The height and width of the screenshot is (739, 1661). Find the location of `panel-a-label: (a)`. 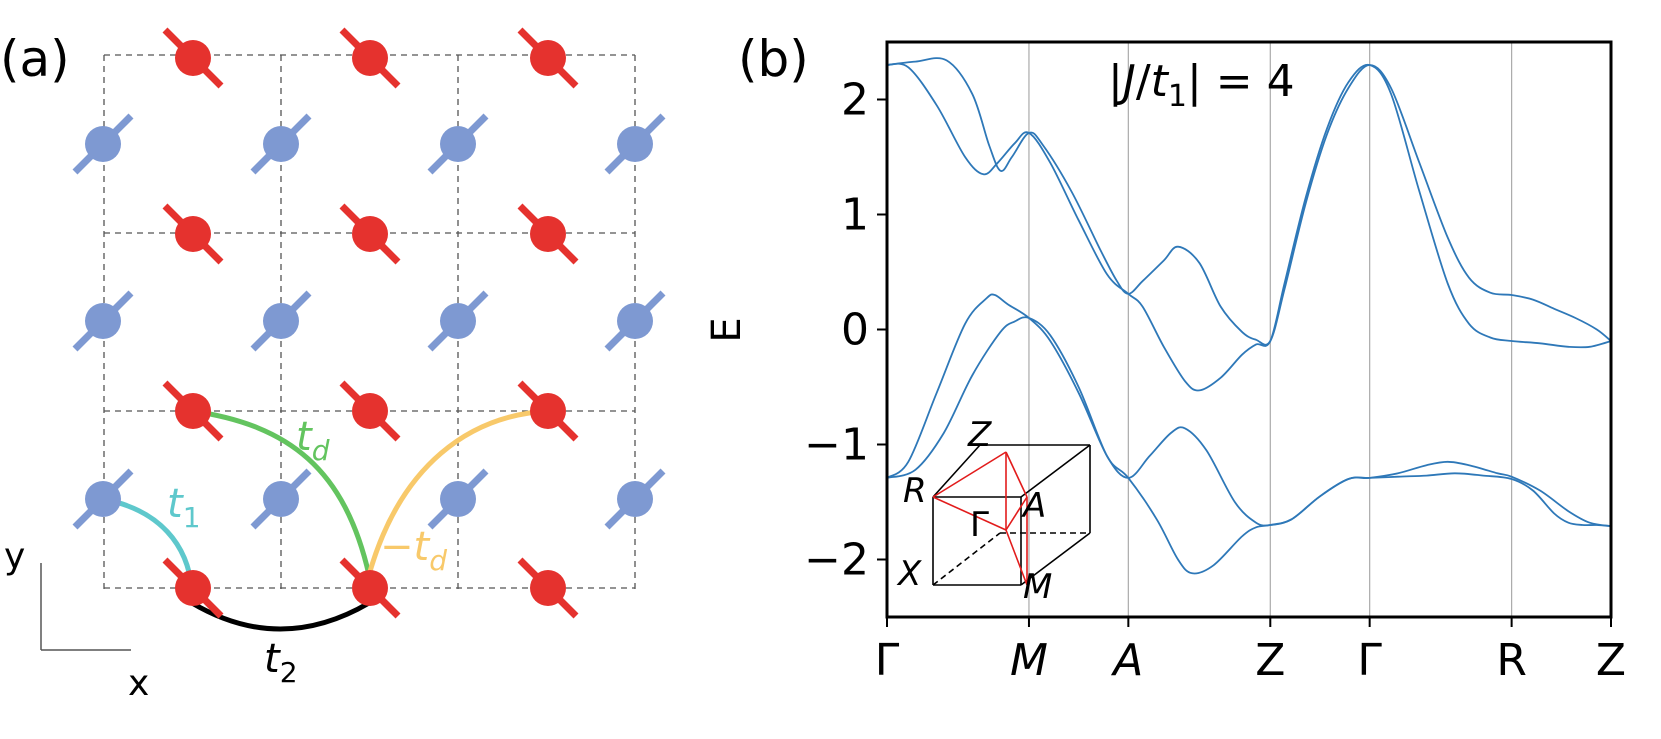

panel-a-label: (a) is located at coordinates (35, 59).